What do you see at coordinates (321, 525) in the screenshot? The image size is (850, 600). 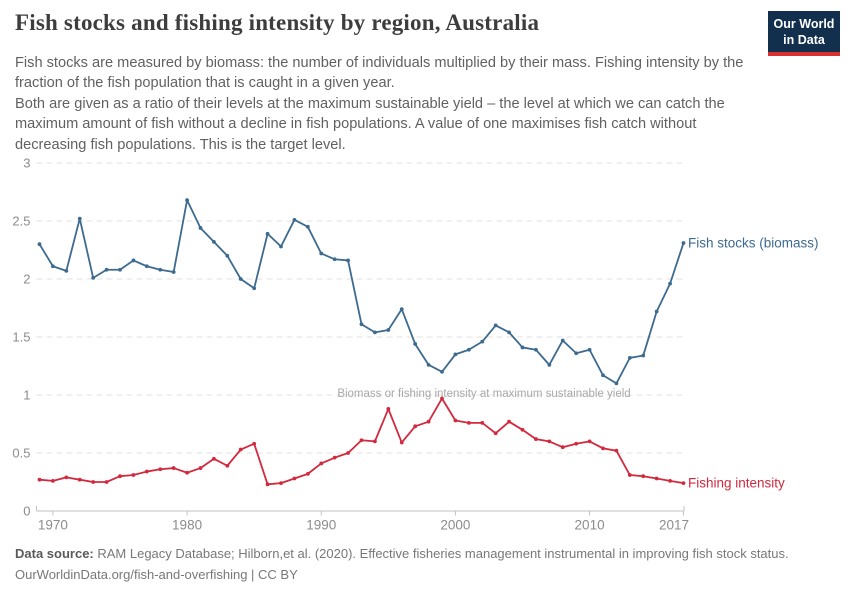 I see `x-axis-tick-label: 1990` at bounding box center [321, 525].